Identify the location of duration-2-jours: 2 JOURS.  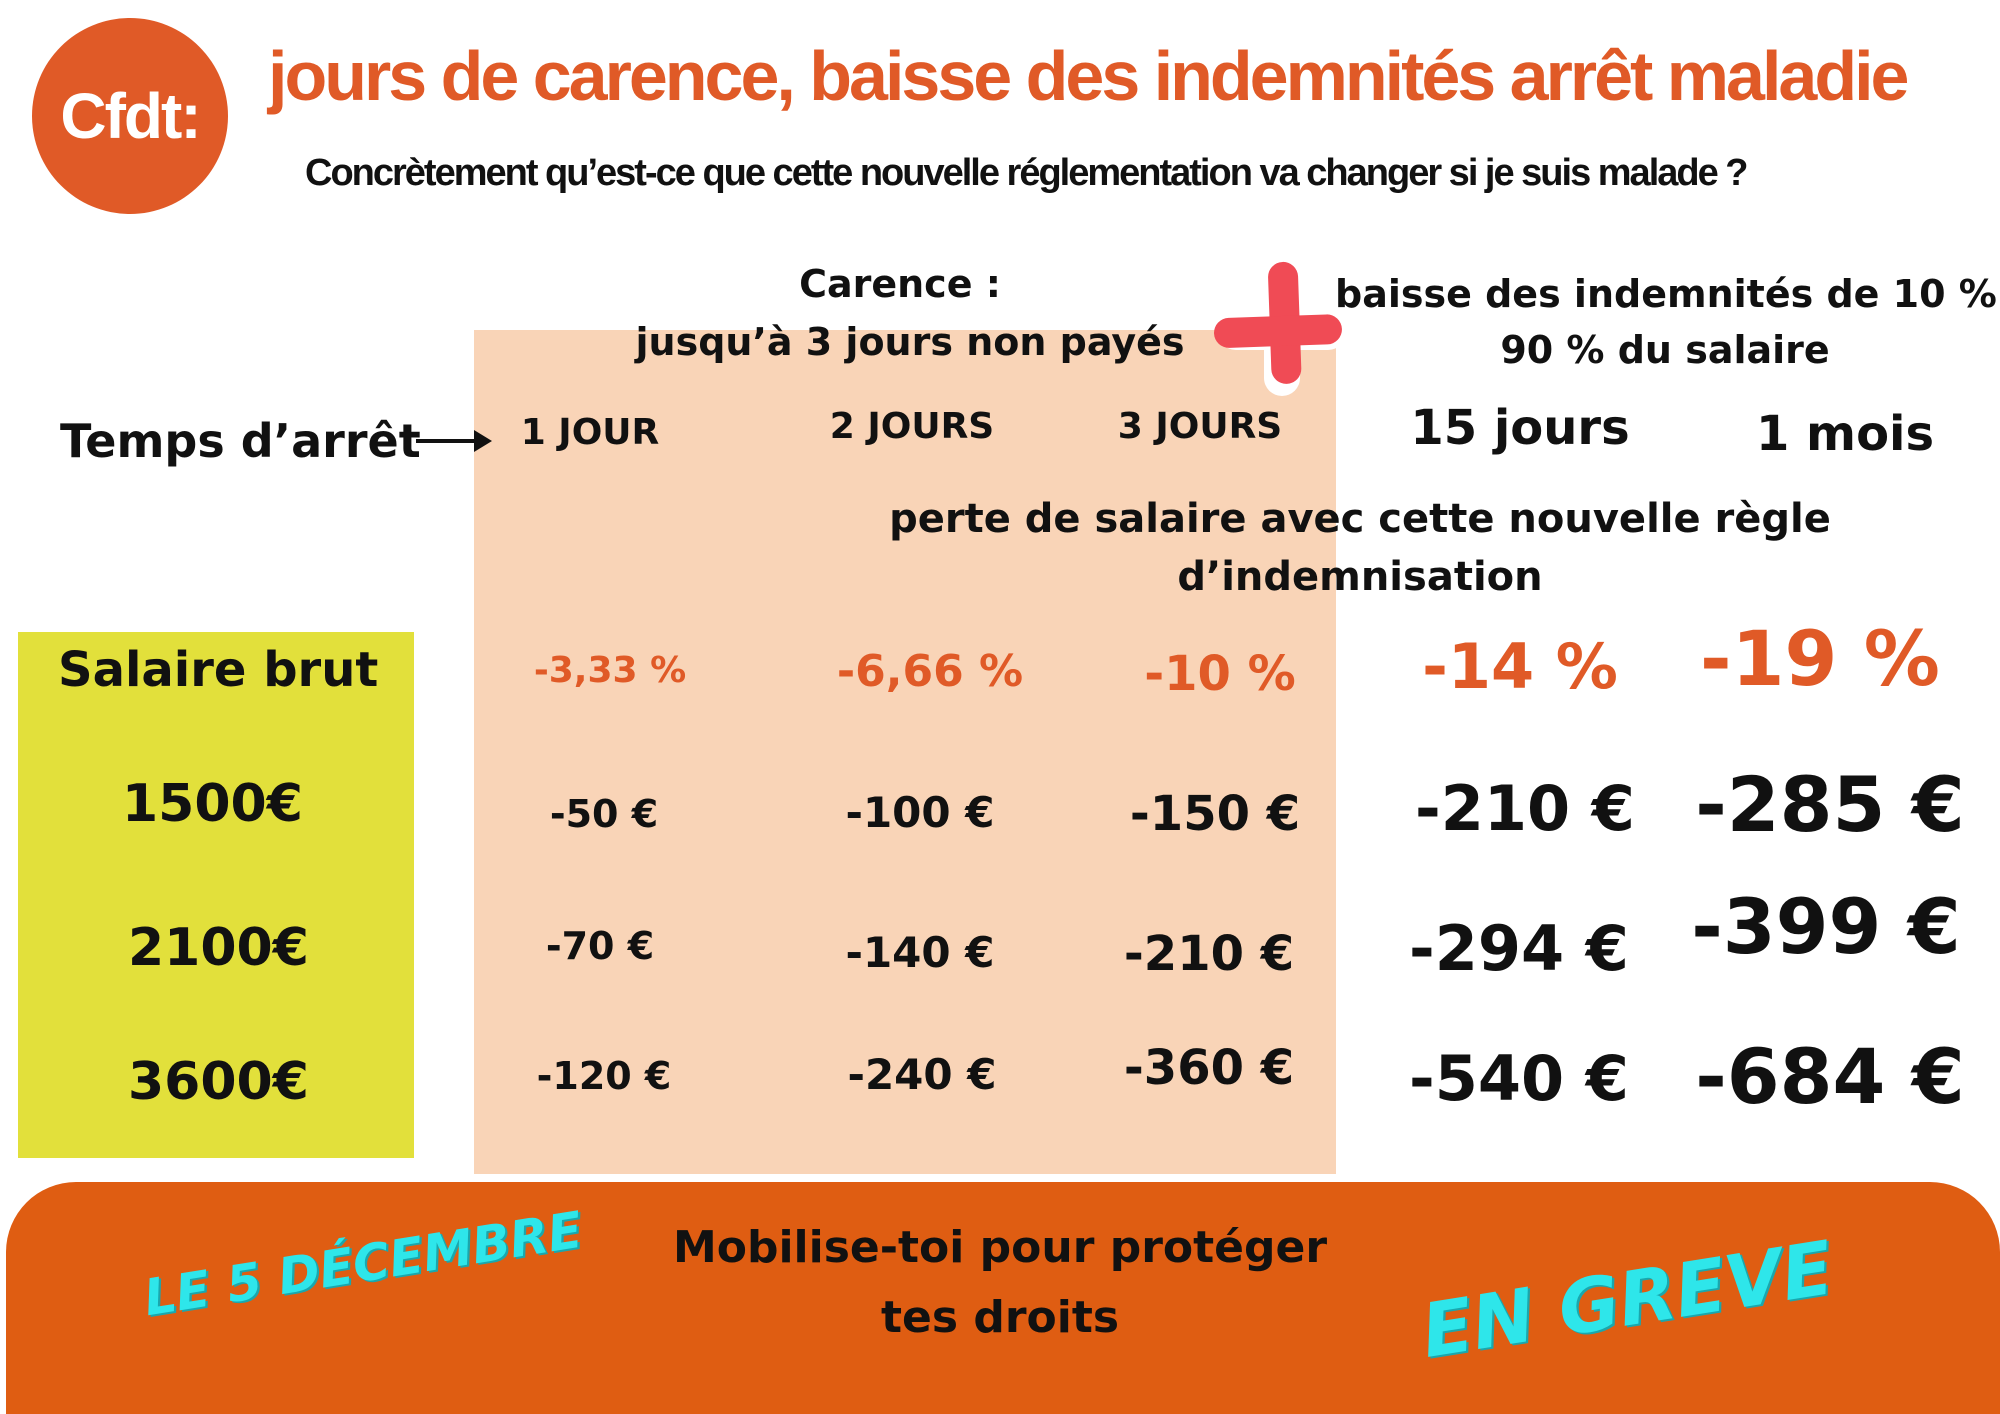
(912, 426).